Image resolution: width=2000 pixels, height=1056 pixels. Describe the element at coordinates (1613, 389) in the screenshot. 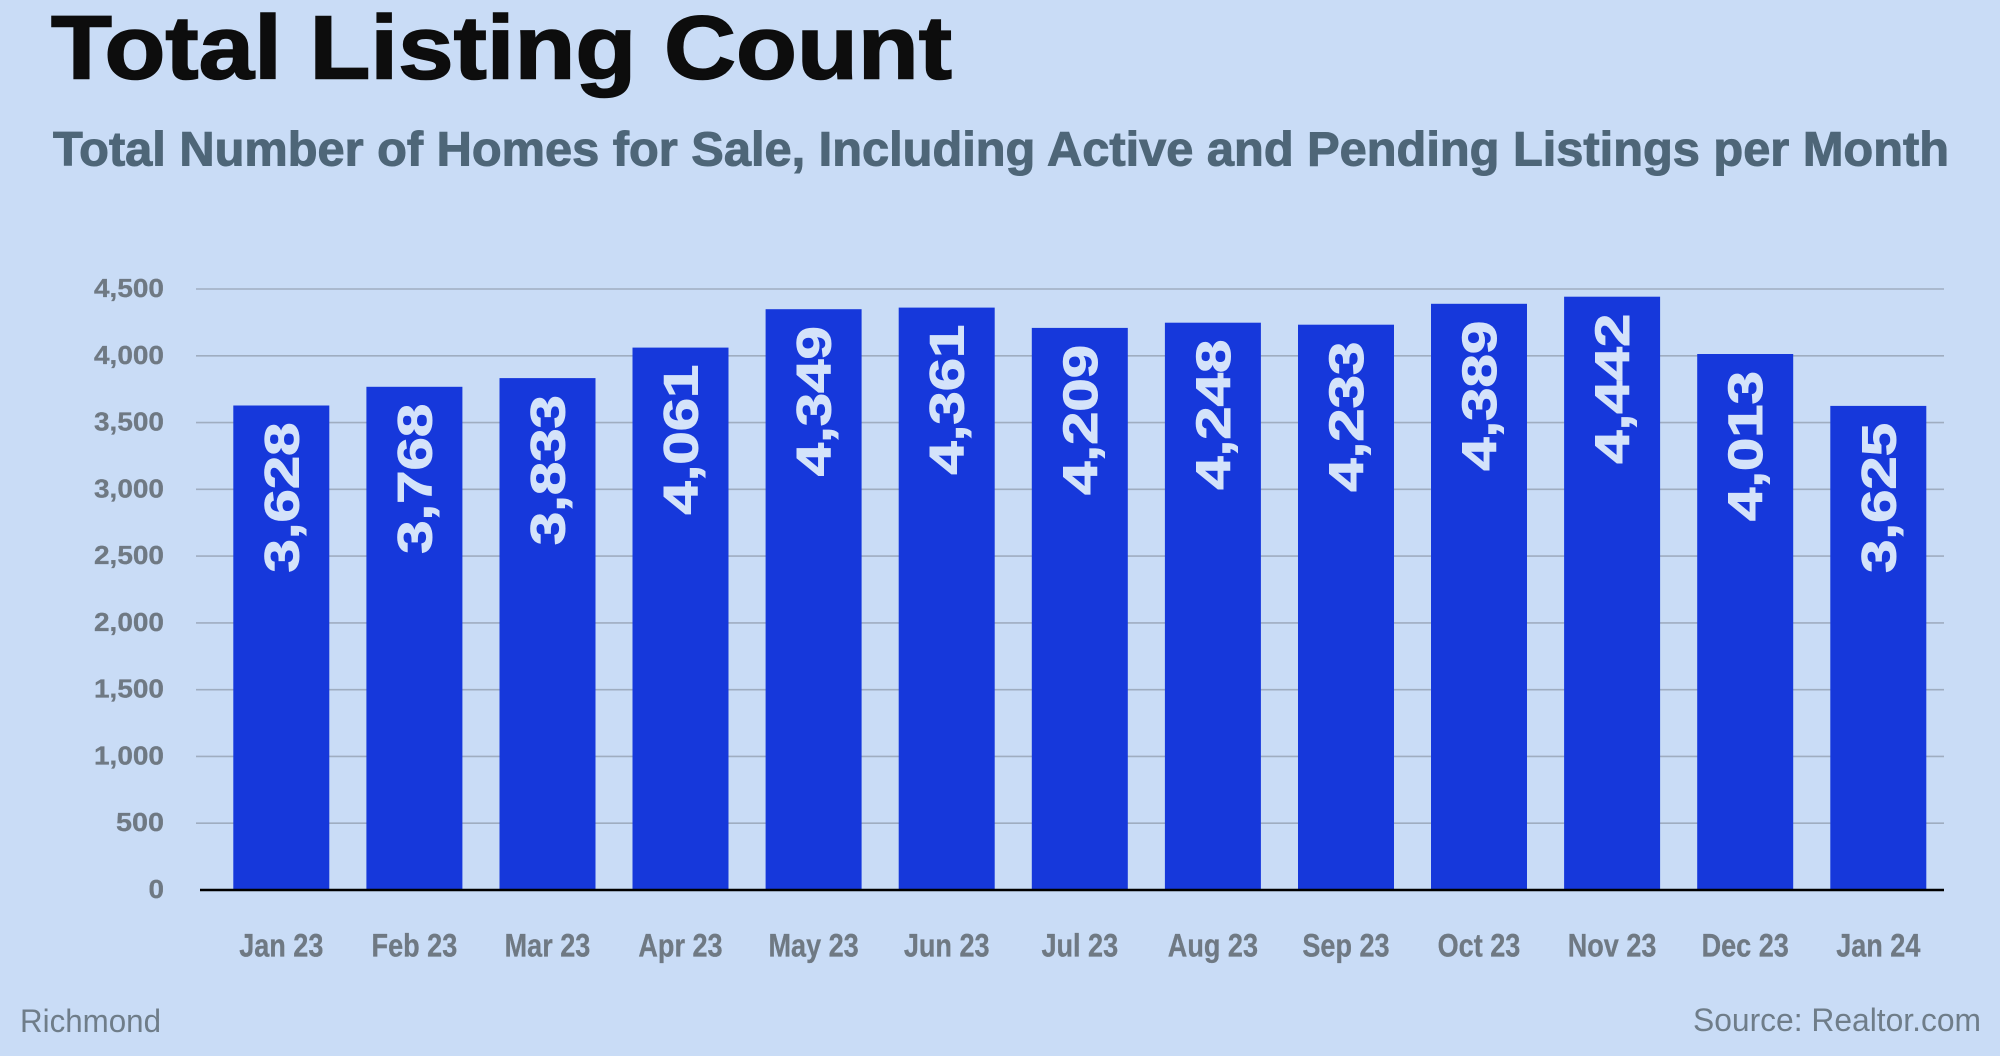

I see `svg-text: 4,442` at that location.